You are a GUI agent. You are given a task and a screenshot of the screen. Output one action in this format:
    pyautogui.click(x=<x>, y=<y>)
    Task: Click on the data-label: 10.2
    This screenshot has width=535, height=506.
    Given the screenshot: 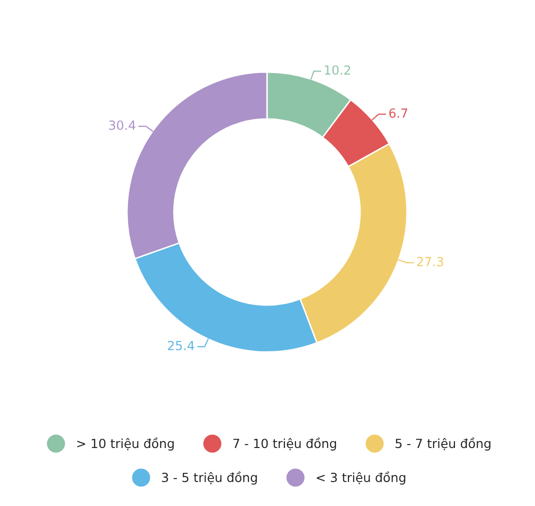 What is the action you would take?
    pyautogui.click(x=337, y=70)
    